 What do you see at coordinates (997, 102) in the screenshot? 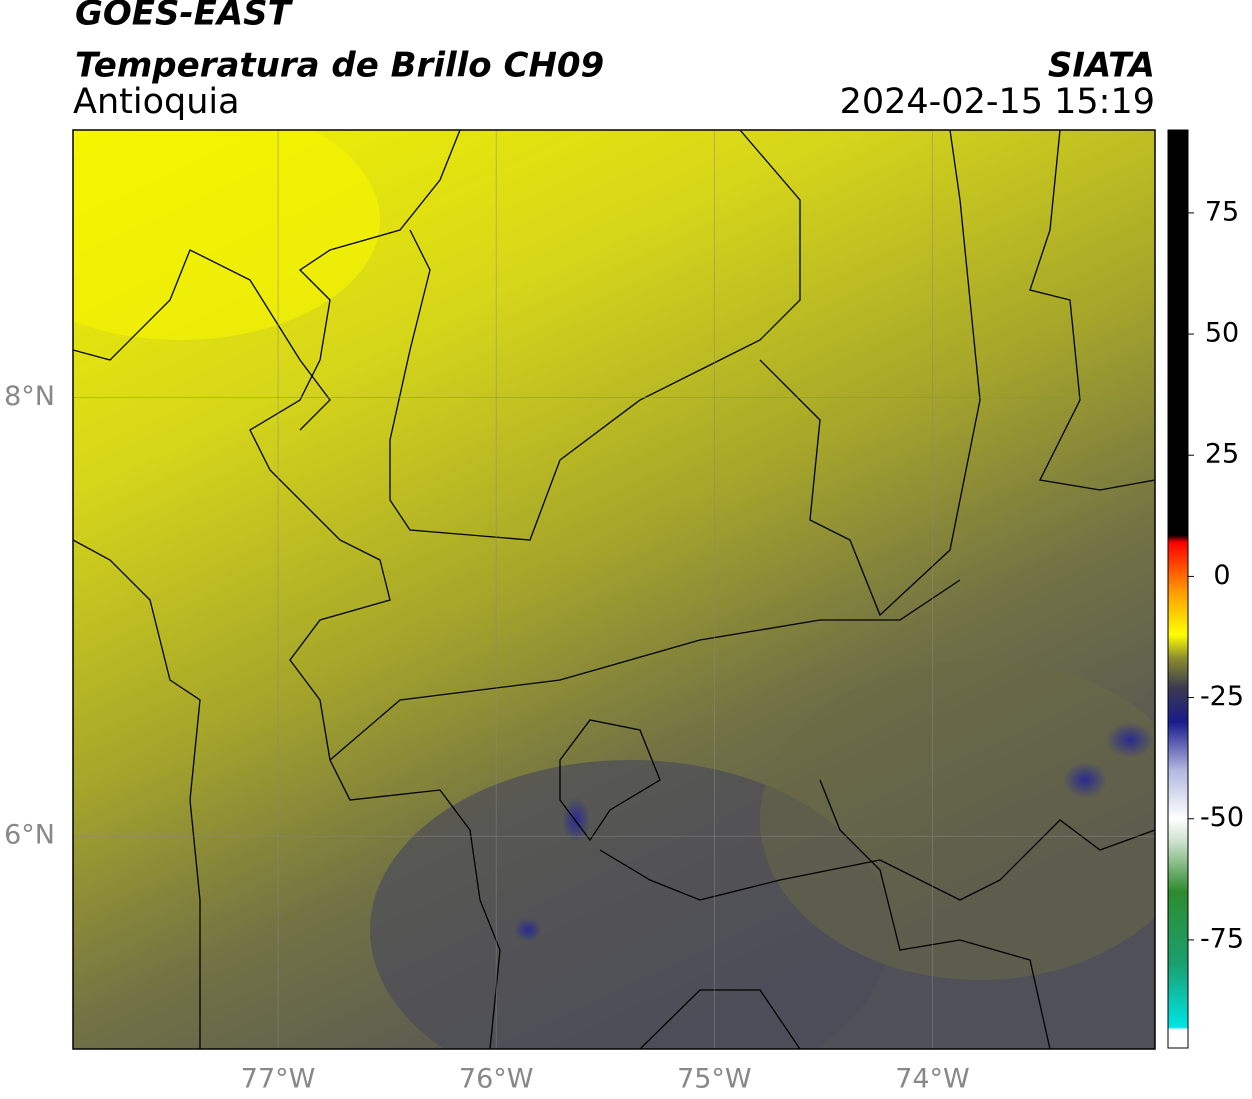
I see `datetime: 2024-02-15 15:19` at bounding box center [997, 102].